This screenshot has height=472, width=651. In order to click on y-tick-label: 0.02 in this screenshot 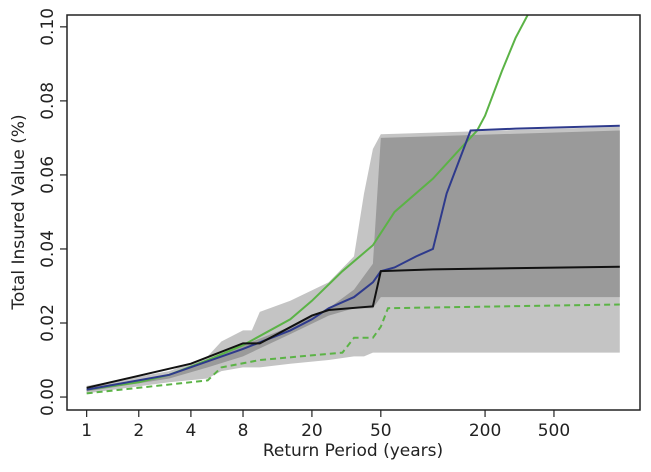, I will do `click(48, 323)`.